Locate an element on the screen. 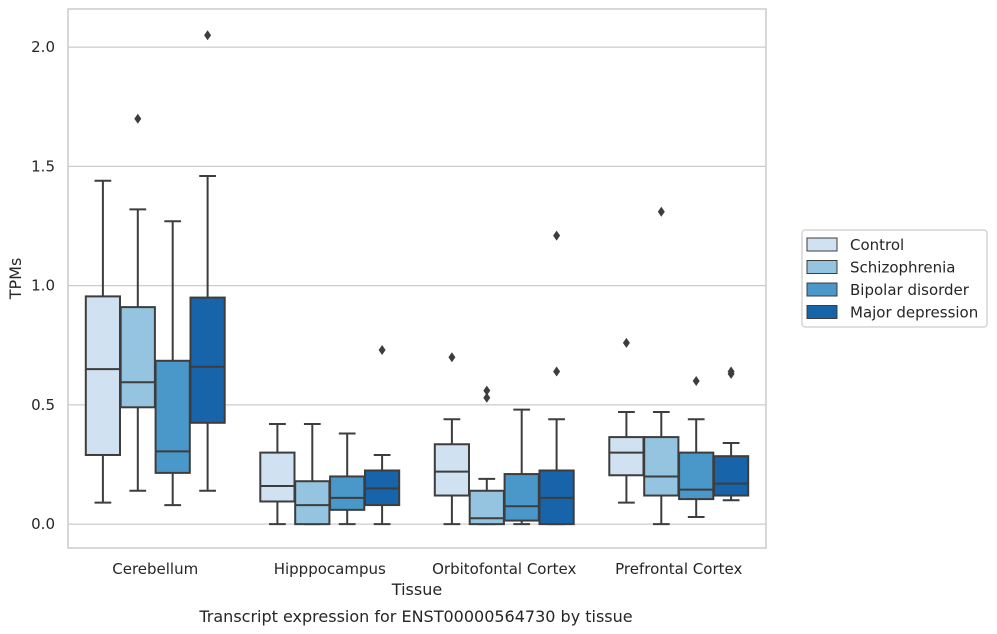  y-tick-label: 1.5 is located at coordinates (43, 166).